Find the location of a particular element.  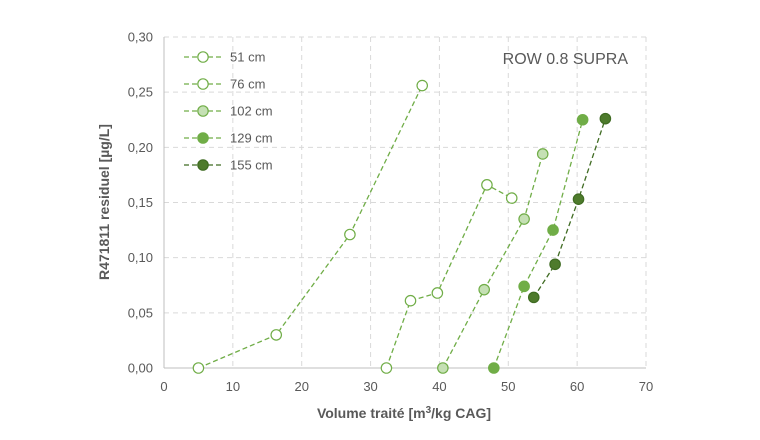

y-tick-label: 0,05 is located at coordinates (140, 312).